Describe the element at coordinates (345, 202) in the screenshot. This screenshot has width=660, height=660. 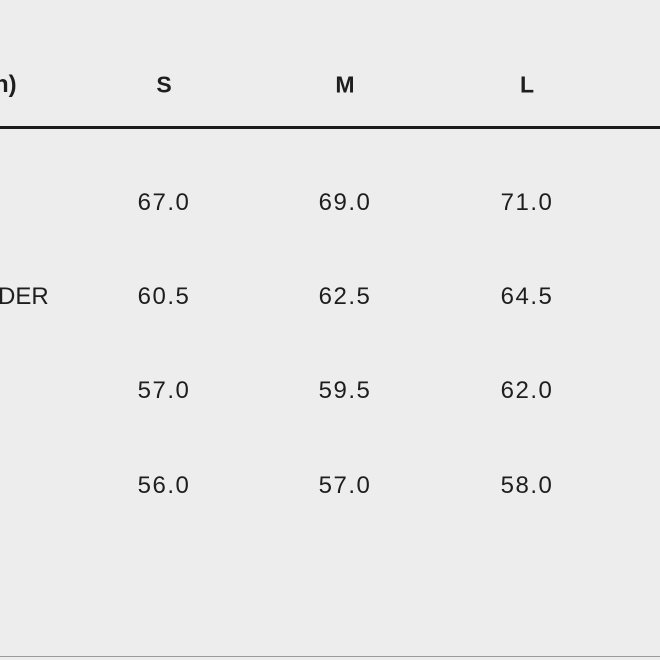
I see `size-value: 69.0` at that location.